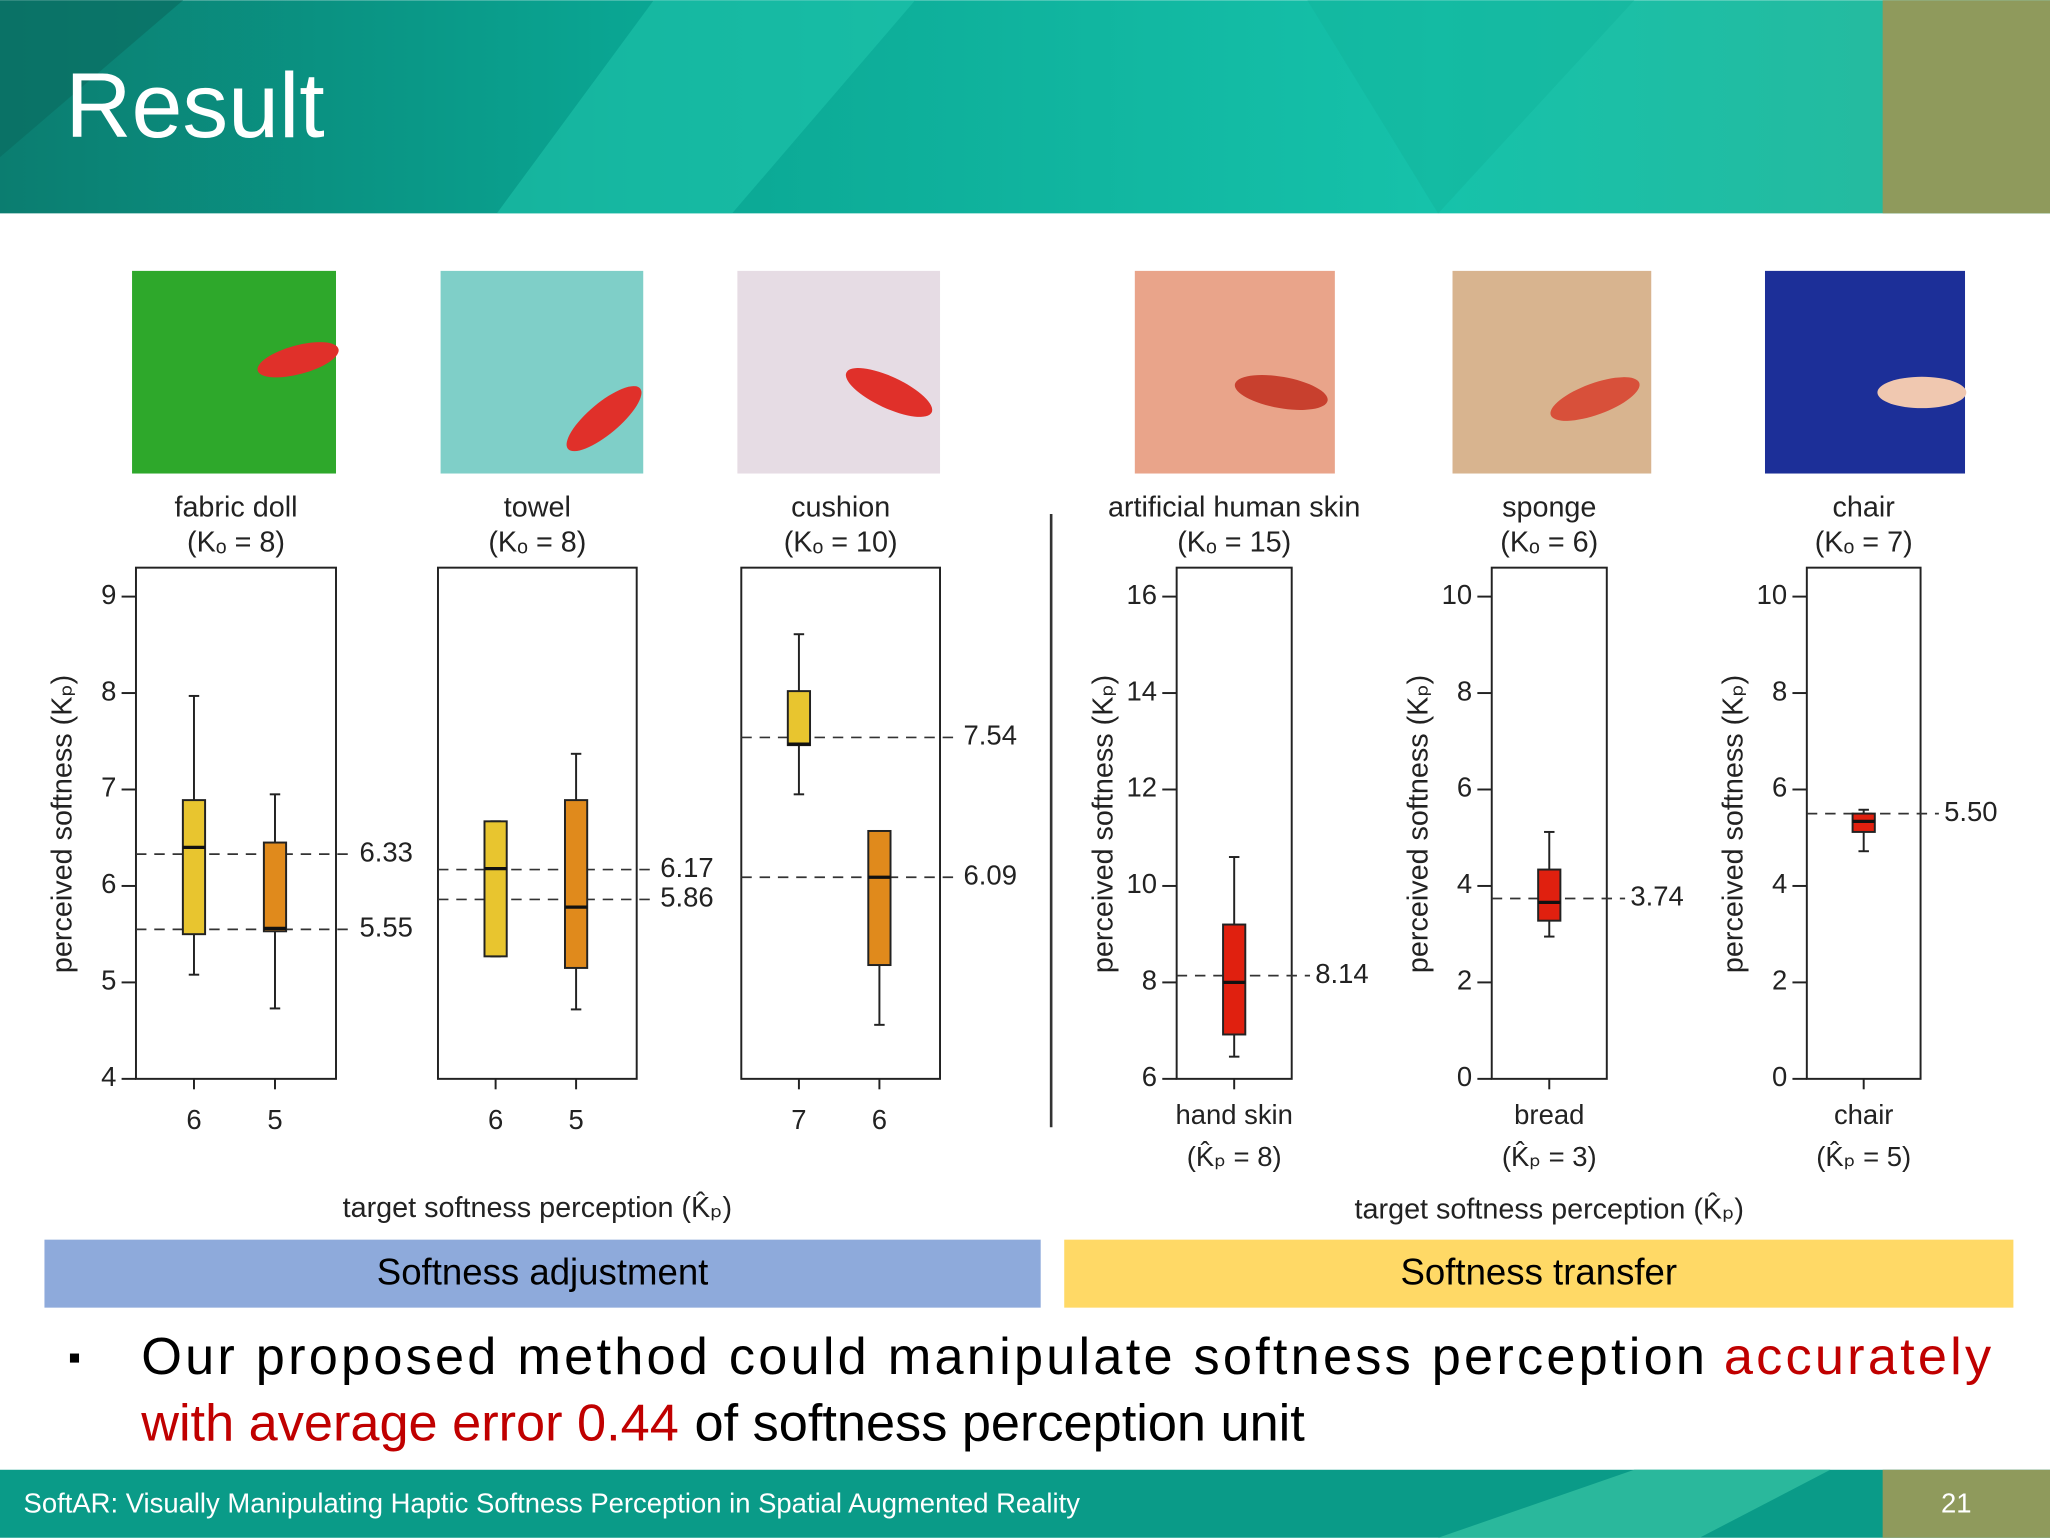 The image size is (2050, 1538). Describe the element at coordinates (108, 980) in the screenshot. I see `y-tick-label: 5` at that location.